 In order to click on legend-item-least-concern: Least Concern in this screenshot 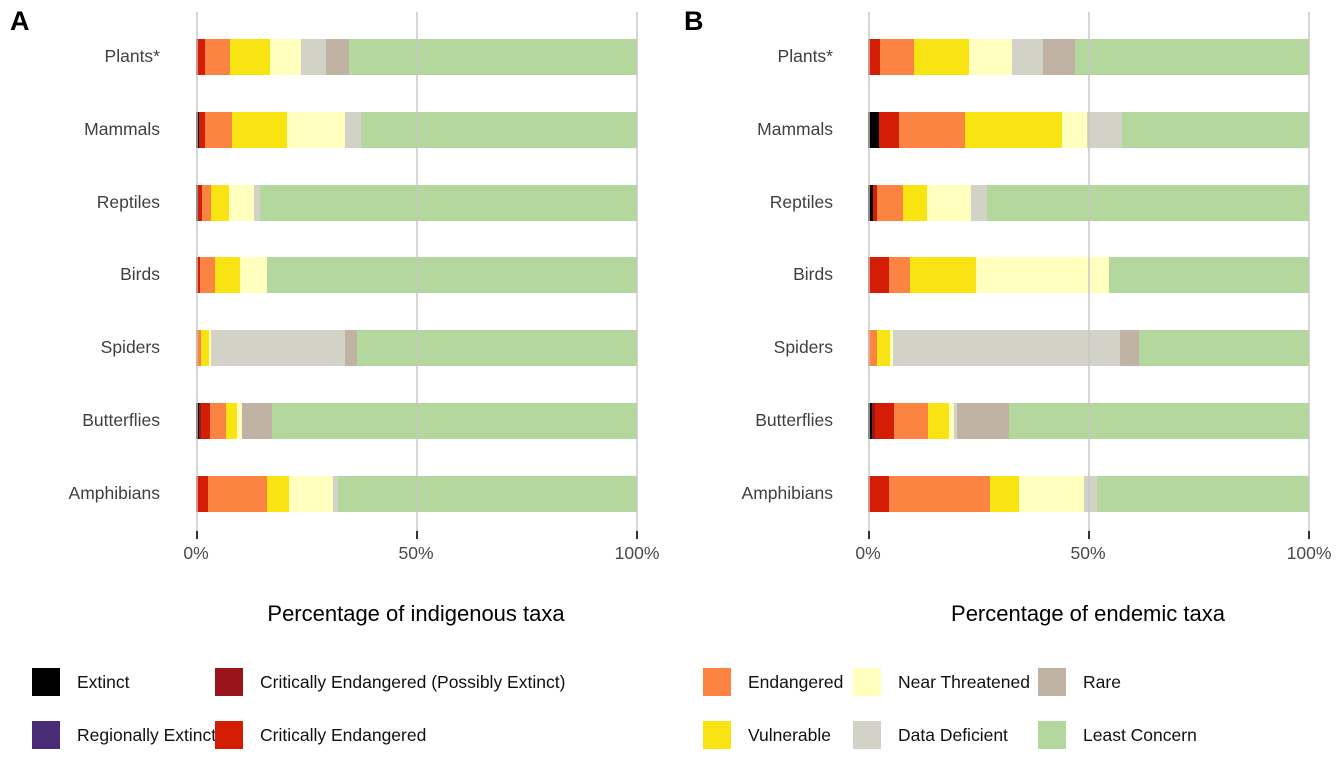, I will do `click(1117, 735)`.